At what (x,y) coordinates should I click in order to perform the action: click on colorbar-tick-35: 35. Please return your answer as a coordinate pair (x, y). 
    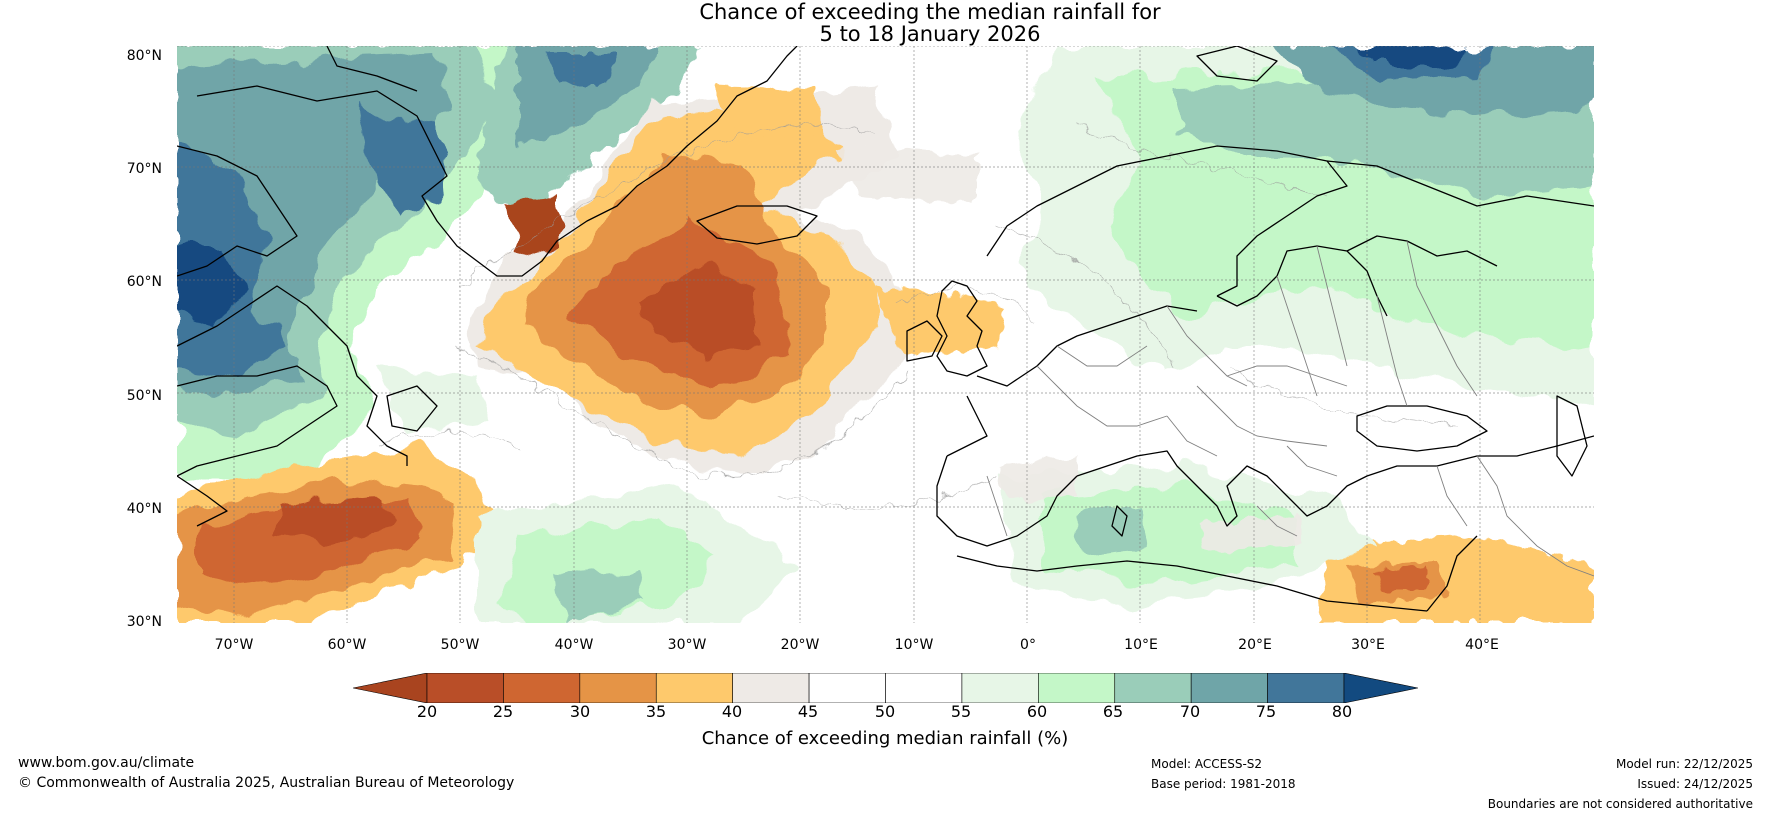
    Looking at the image, I should click on (656, 711).